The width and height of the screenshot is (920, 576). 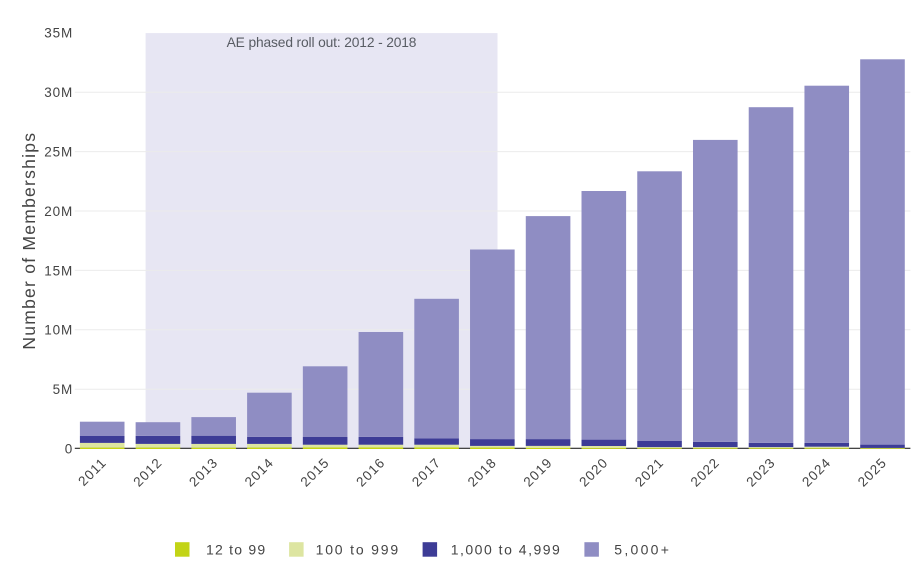 I want to click on svg-text: 2016, so click(x=370, y=472).